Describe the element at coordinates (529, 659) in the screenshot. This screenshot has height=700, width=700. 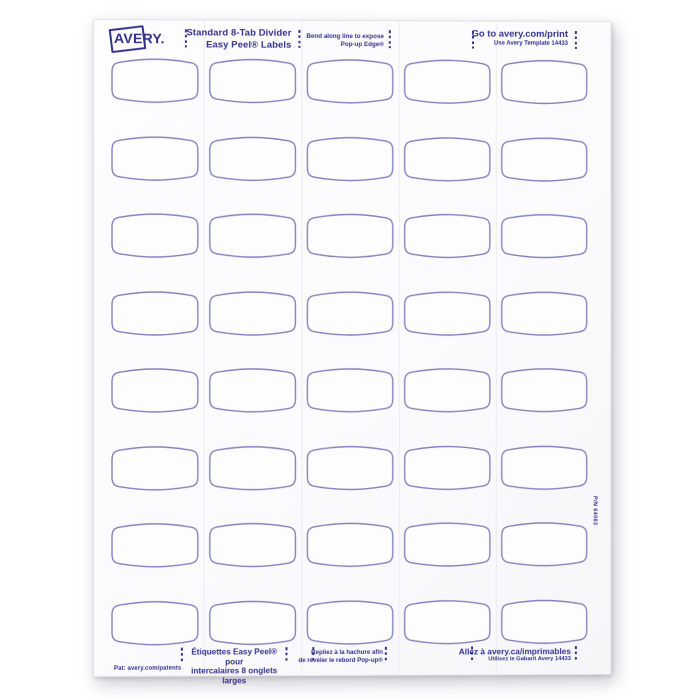
I see `footer-web-fr-line2: Utilisez le Gabarit Avery 14433` at that location.